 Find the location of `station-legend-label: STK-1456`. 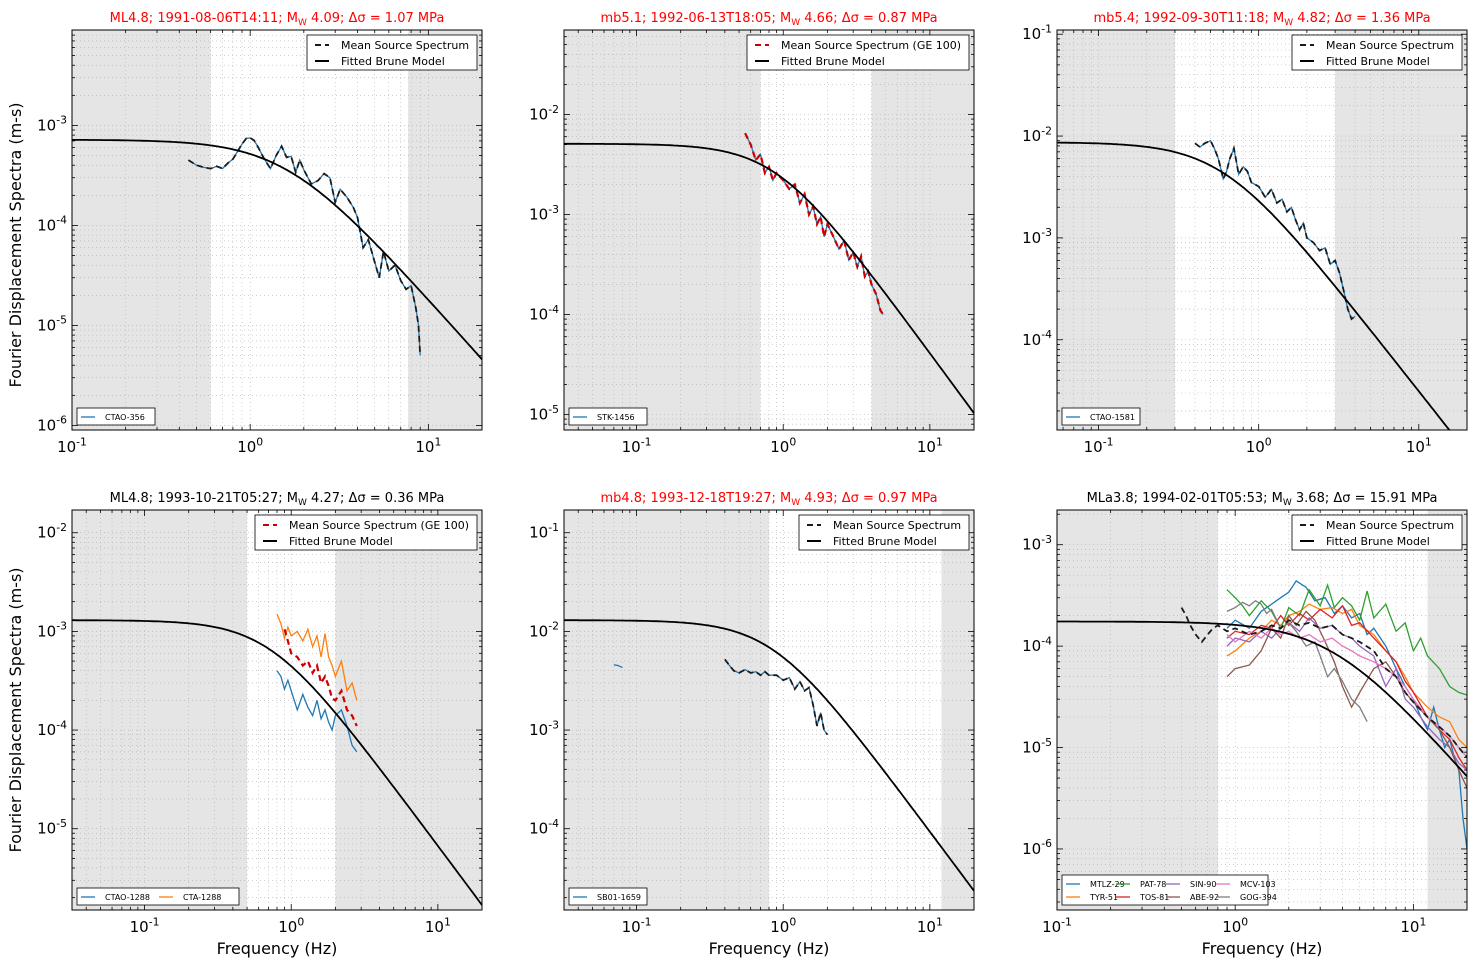

station-legend-label: STK-1456 is located at coordinates (616, 417).